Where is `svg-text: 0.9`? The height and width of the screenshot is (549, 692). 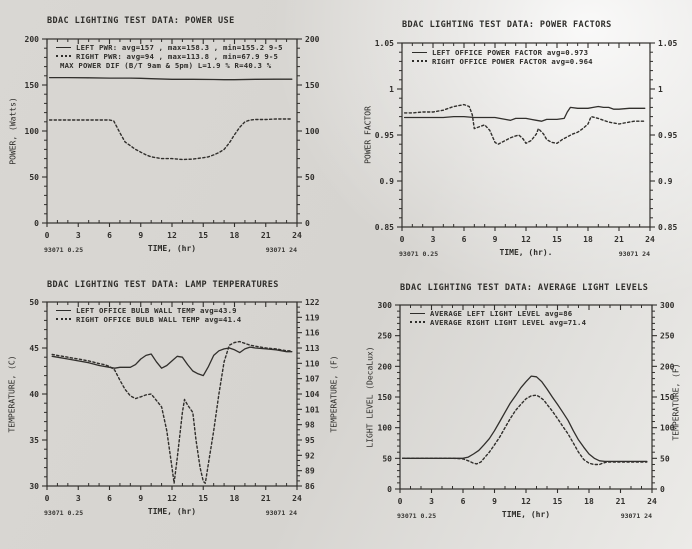 svg-text: 0.9 is located at coordinates (387, 181).